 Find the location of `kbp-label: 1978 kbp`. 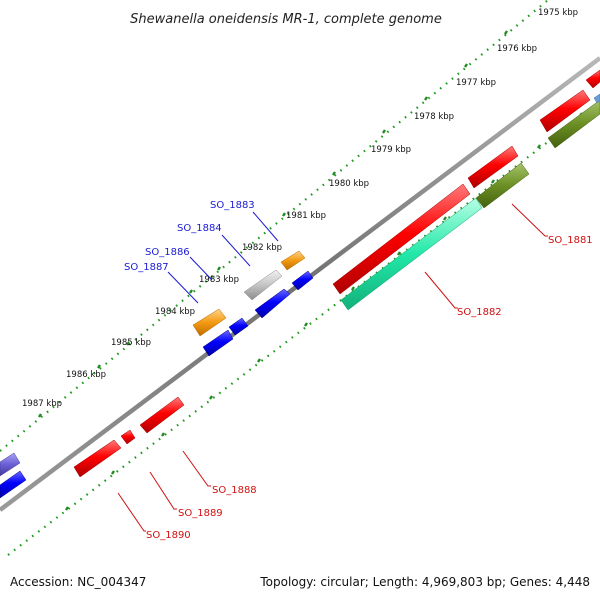

kbp-label: 1978 kbp is located at coordinates (434, 117).